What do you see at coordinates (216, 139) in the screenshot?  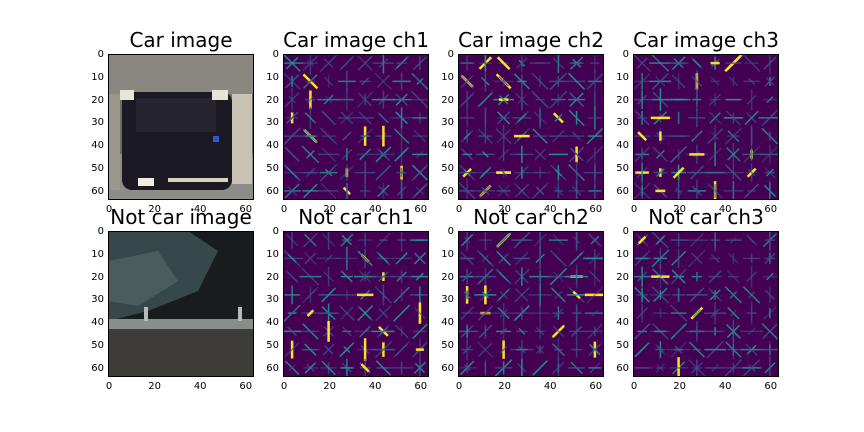 I see `car-reflector` at bounding box center [216, 139].